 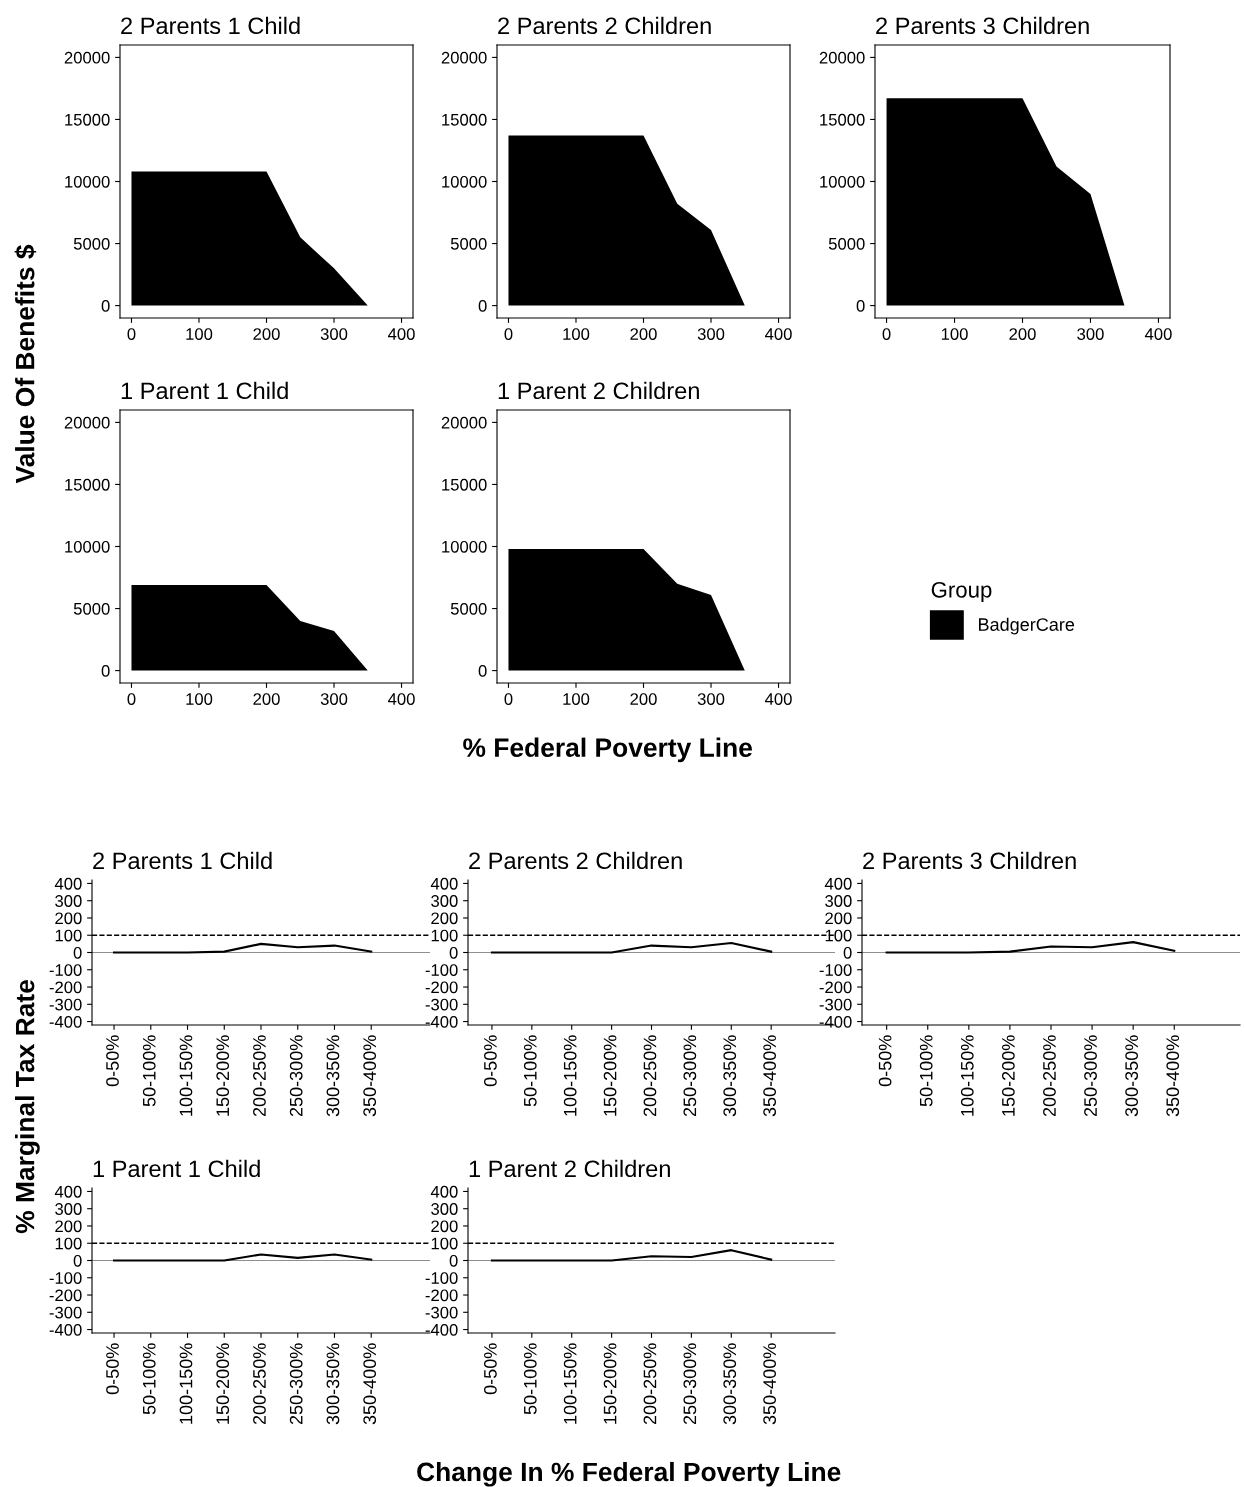 I want to click on chart-title: 2 Parents 3 Children, so click(x=982, y=25).